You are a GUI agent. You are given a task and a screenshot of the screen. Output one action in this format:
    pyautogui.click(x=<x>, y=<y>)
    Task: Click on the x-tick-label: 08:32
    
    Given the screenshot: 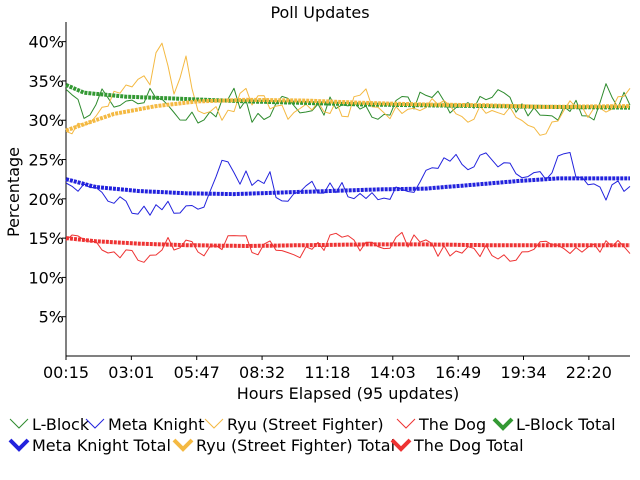 What is the action you would take?
    pyautogui.click(x=262, y=372)
    